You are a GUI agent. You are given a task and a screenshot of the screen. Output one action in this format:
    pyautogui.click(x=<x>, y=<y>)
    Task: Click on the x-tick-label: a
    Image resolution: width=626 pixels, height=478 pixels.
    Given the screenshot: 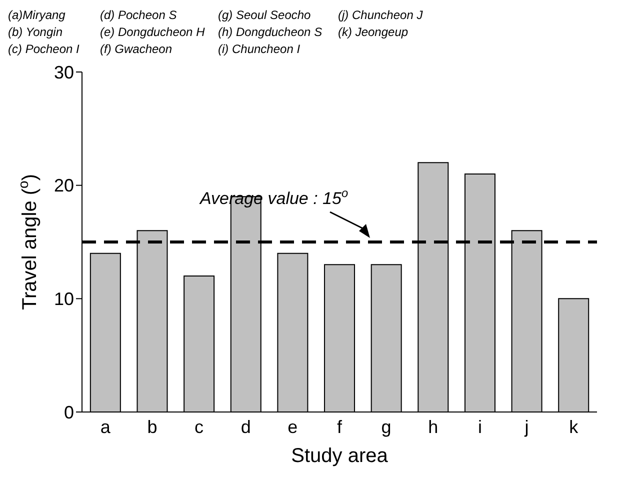 What is the action you would take?
    pyautogui.click(x=106, y=426)
    